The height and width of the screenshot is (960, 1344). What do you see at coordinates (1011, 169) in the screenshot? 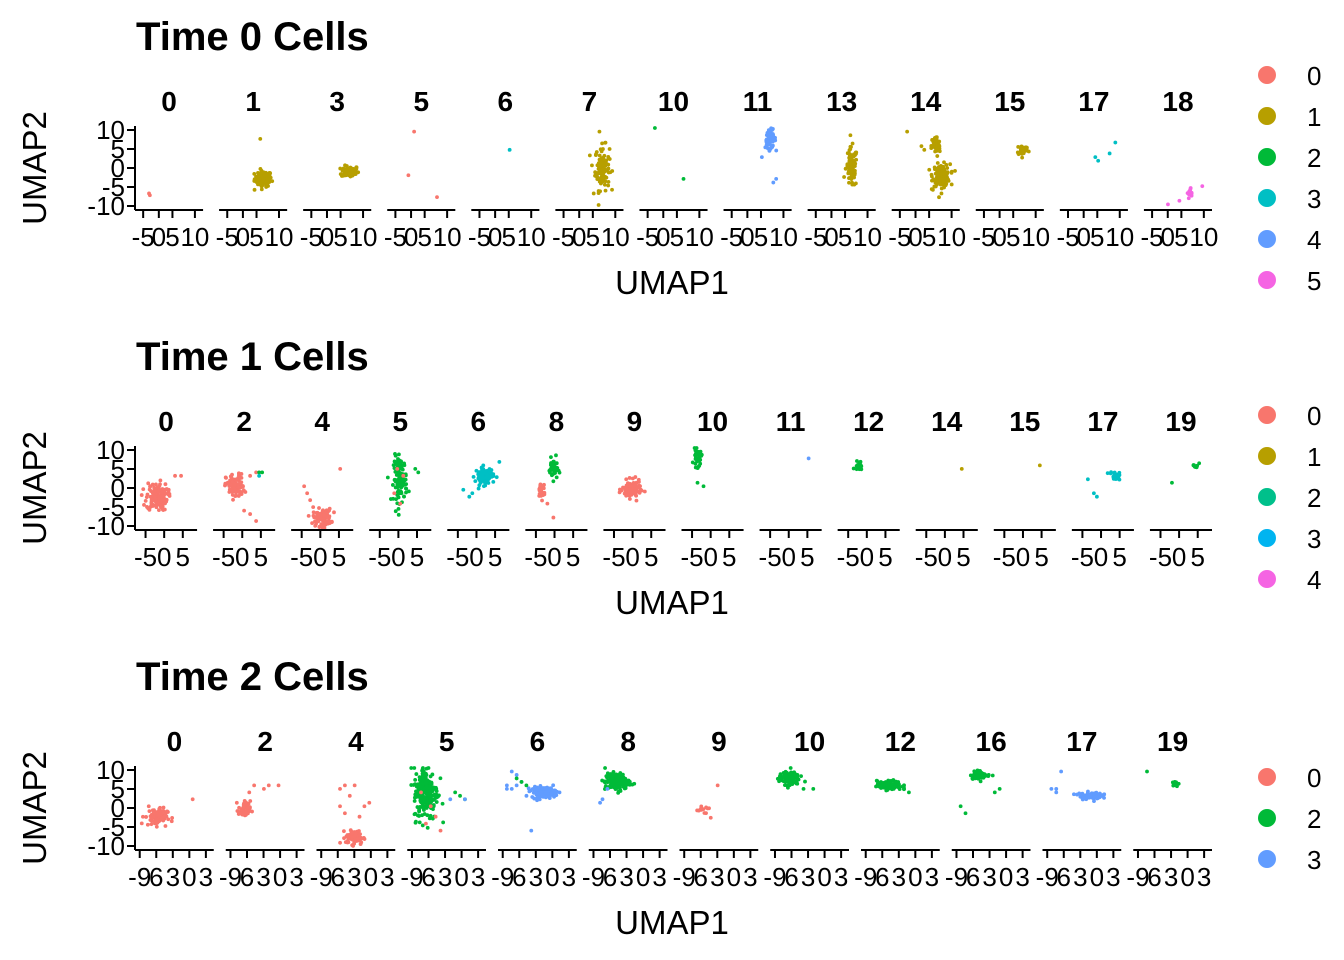
I see `facet-panel-15: 15 -50 5 10` at bounding box center [1011, 169].